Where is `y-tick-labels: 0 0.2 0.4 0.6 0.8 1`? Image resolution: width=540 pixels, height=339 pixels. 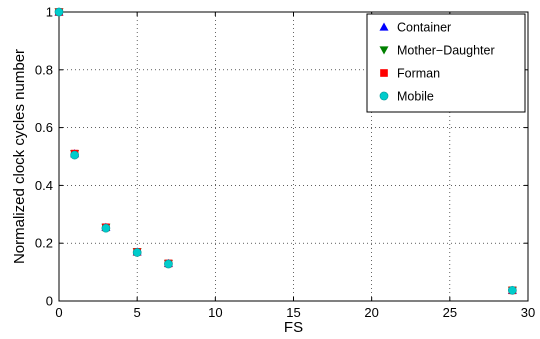 y-tick-labels: 0 0.2 0.4 0.6 0.8 1 is located at coordinates (44, 157).